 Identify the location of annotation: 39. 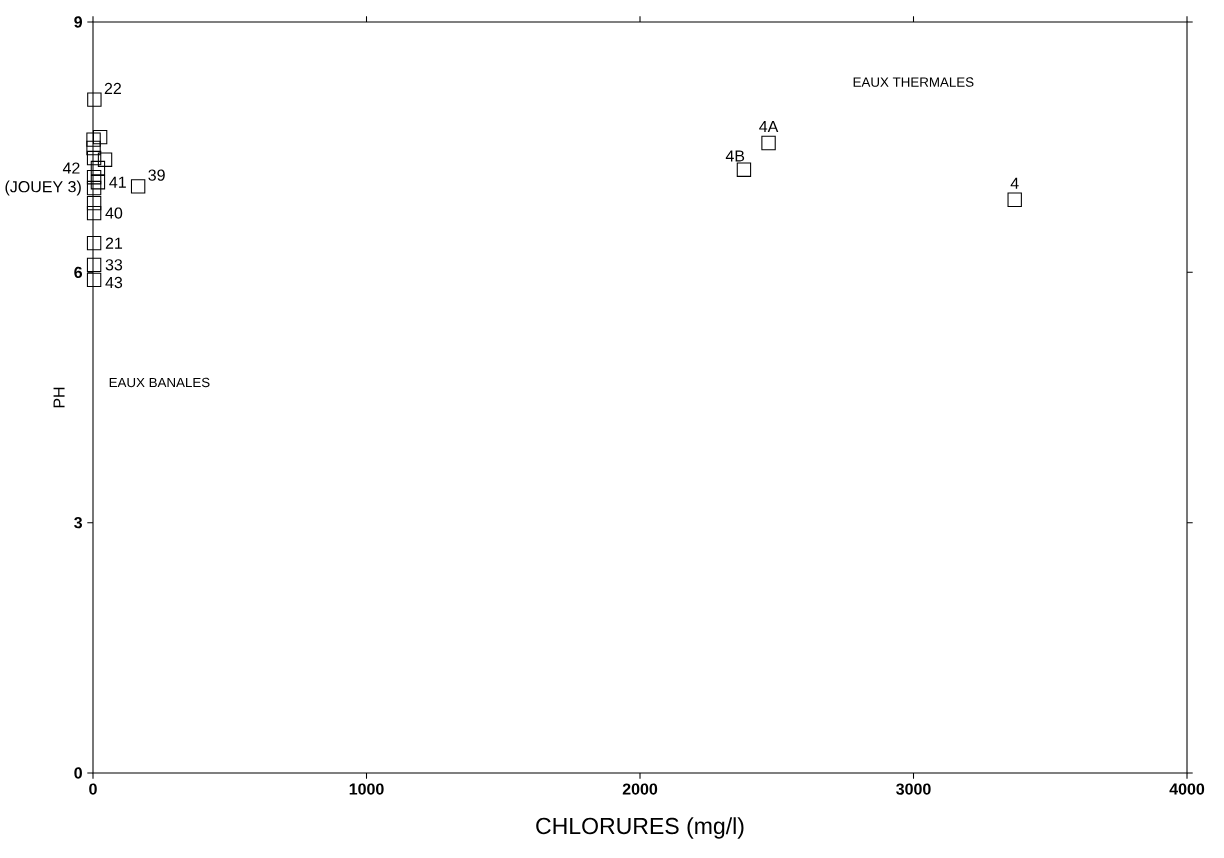
(156, 175).